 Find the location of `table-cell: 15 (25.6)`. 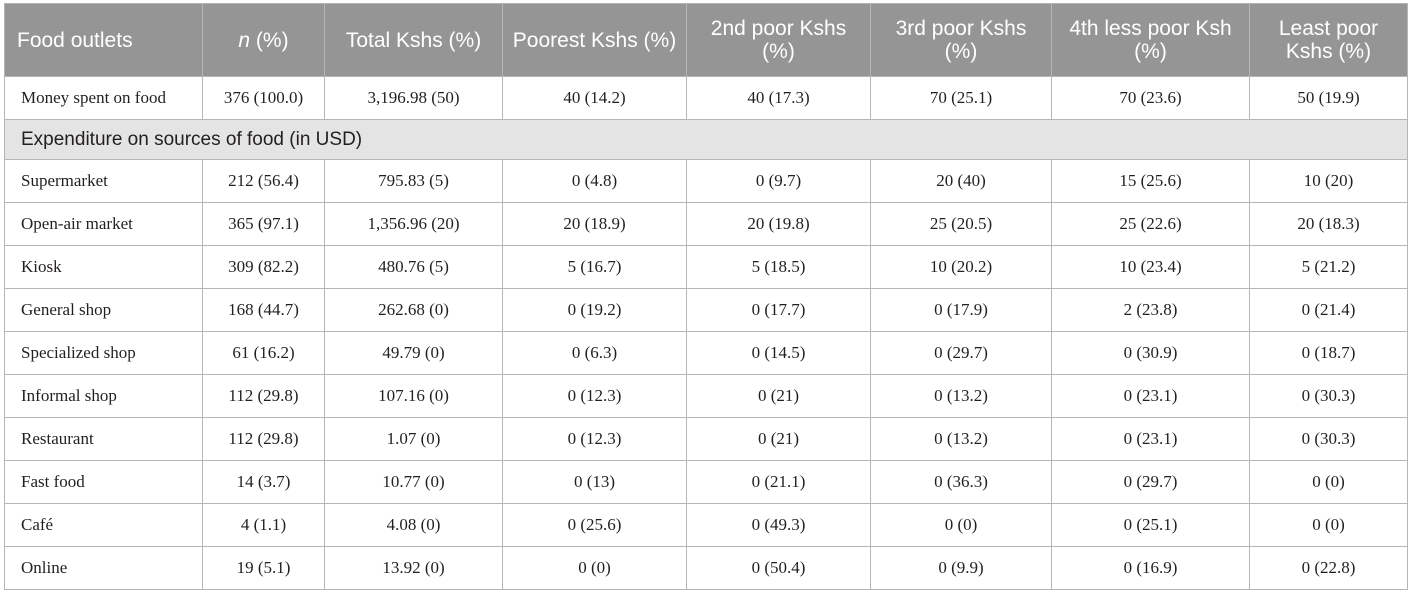

table-cell: 15 (25.6) is located at coordinates (1150, 181).